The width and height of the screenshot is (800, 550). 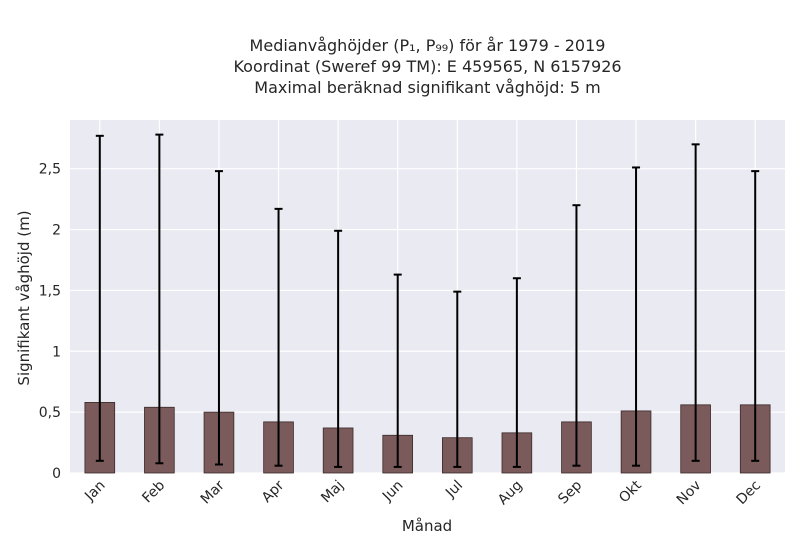 What do you see at coordinates (50, 291) in the screenshot?
I see `y-tick-label: 1,5` at bounding box center [50, 291].